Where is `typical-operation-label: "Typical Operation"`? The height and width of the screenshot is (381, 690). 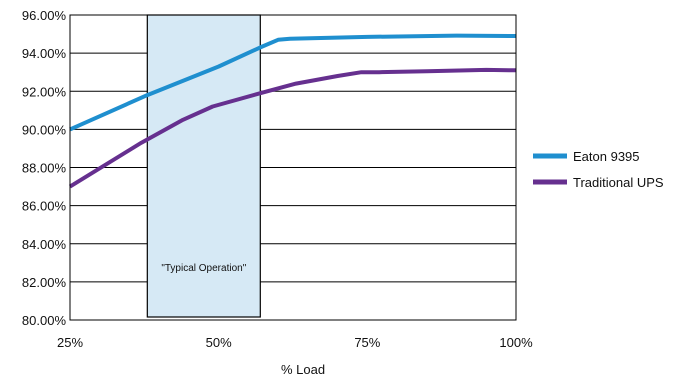 typical-operation-label: "Typical Operation" is located at coordinates (203, 268).